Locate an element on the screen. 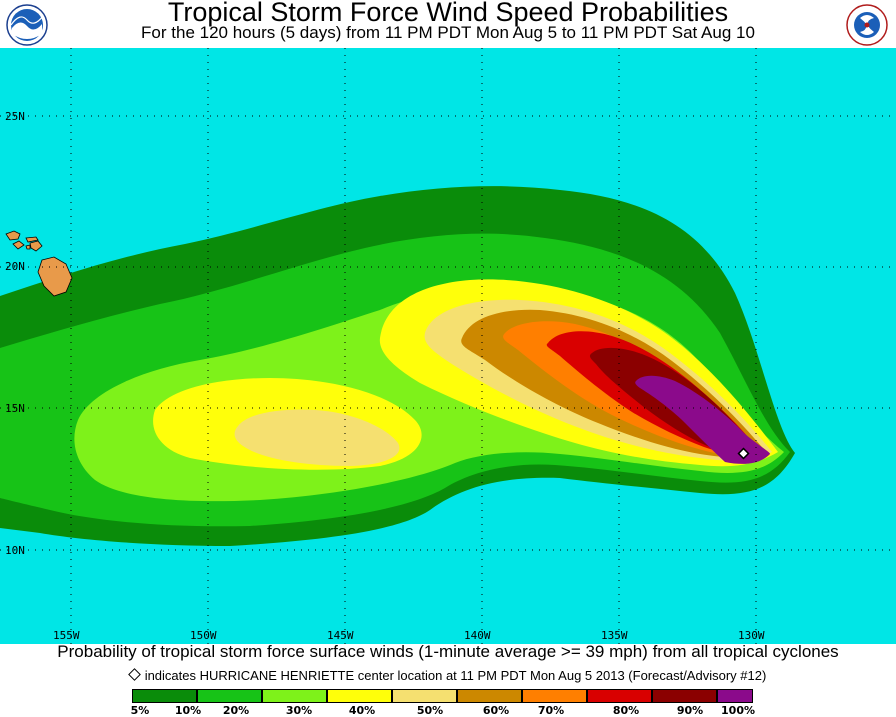 Image resolution: width=896 pixels, height=717 pixels. diamond-marker-icon is located at coordinates (134, 674).